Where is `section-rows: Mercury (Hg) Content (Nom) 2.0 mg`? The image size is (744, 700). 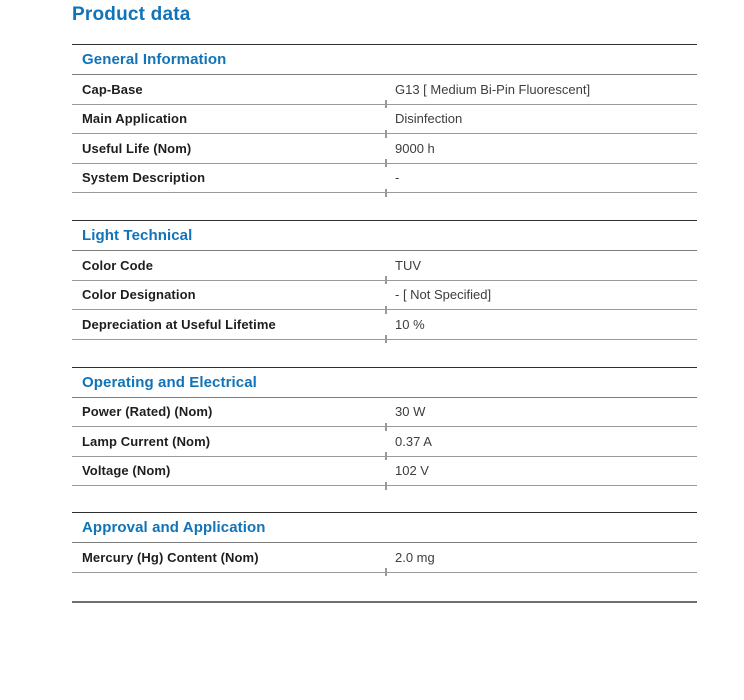 section-rows: Mercury (Hg) Content (Nom) 2.0 mg is located at coordinates (384, 559).